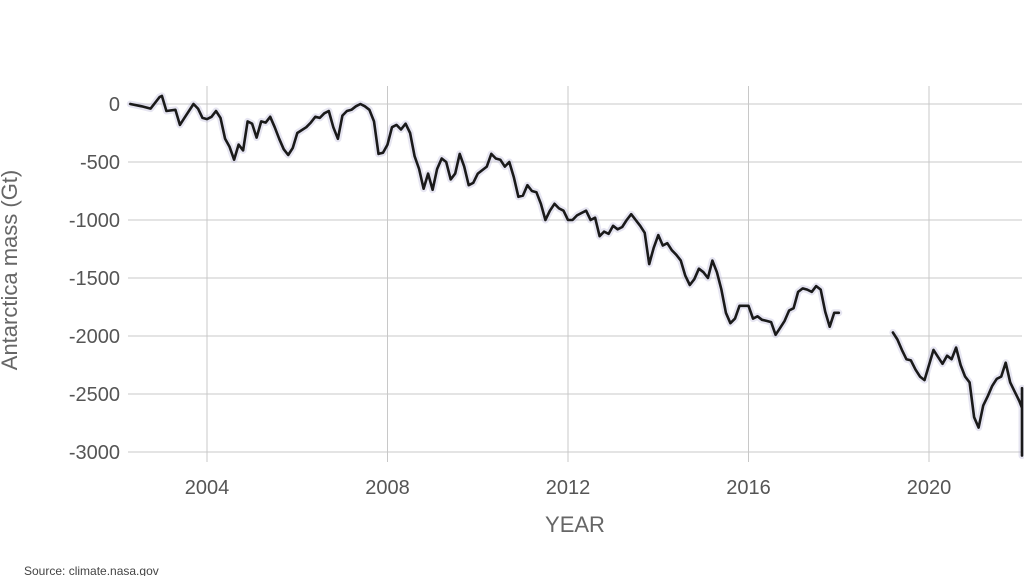 The width and height of the screenshot is (1024, 576). What do you see at coordinates (114, 105) in the screenshot?
I see `y-tick-label: 0` at bounding box center [114, 105].